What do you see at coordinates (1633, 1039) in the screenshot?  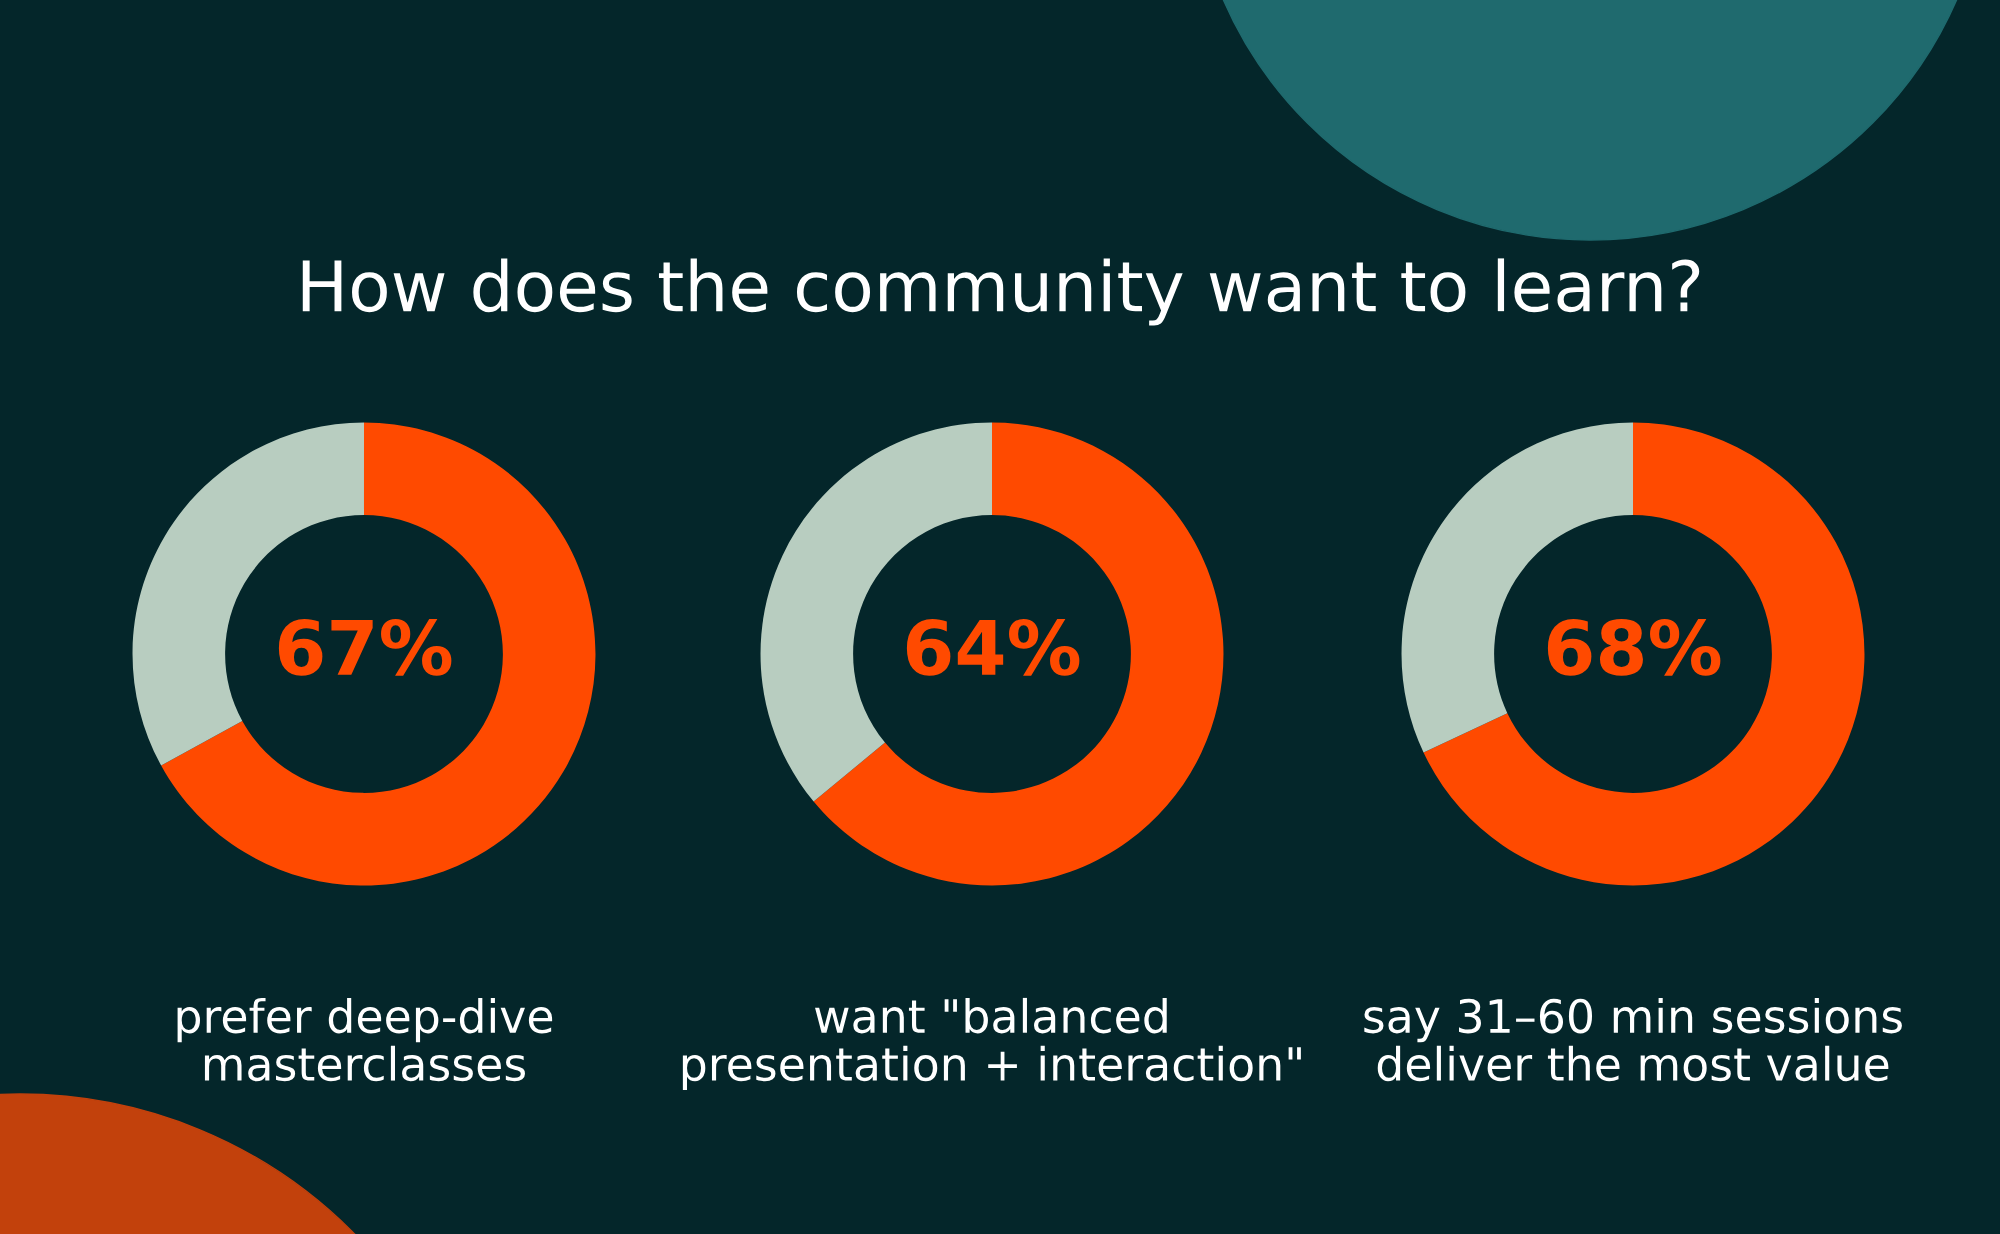 I see `text: say 31–60 min sessions deliver the most value` at bounding box center [1633, 1039].